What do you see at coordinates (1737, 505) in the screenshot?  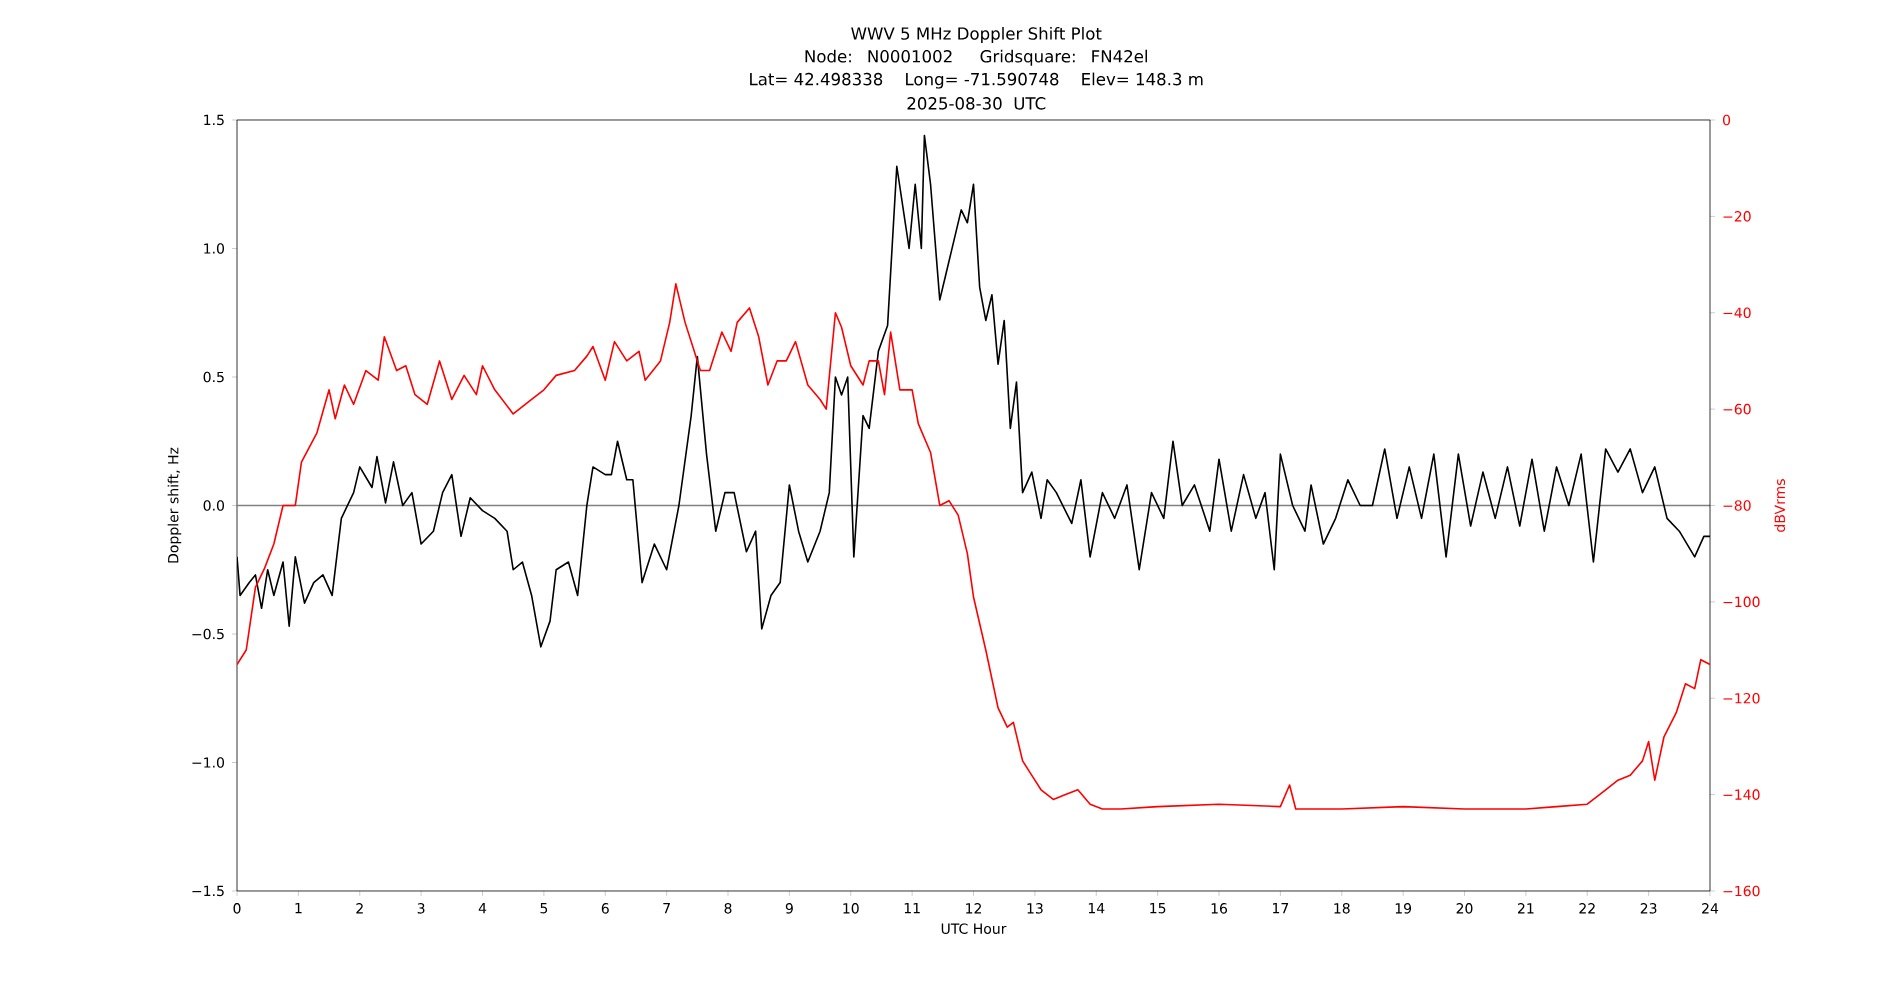 I see `y2-tick-label: −80` at bounding box center [1737, 505].